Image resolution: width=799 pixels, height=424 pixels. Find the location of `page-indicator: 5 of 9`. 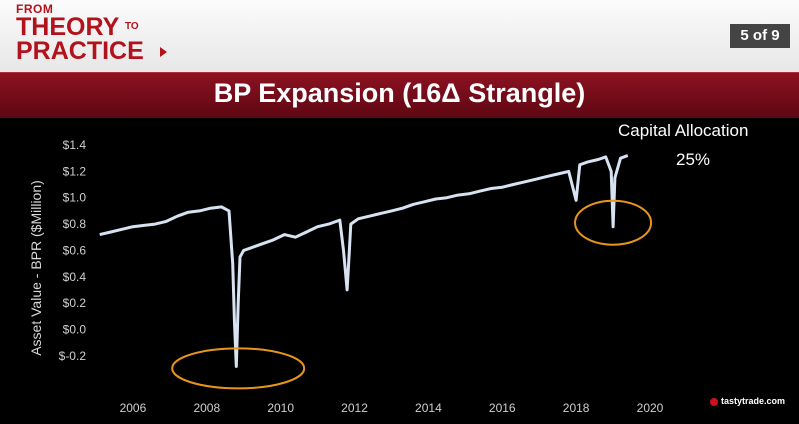

page-indicator: 5 of 9 is located at coordinates (760, 36).